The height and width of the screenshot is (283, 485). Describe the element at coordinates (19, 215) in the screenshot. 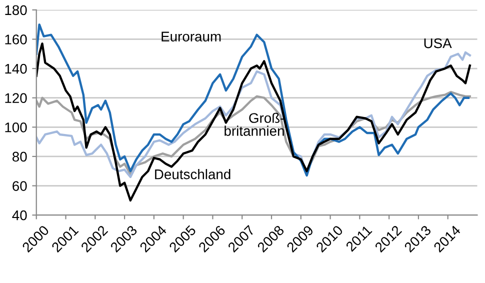

I see `y-tick-label: 40` at that location.